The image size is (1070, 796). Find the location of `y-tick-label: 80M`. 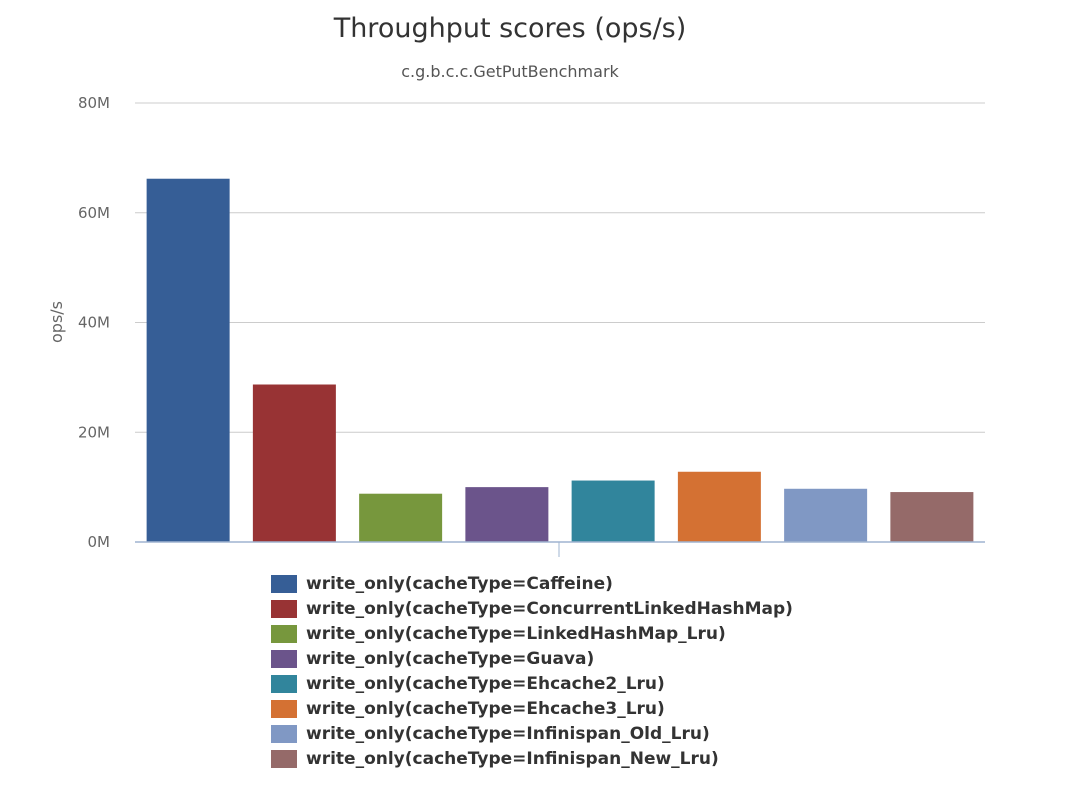

y-tick-label: 80M is located at coordinates (94, 103).